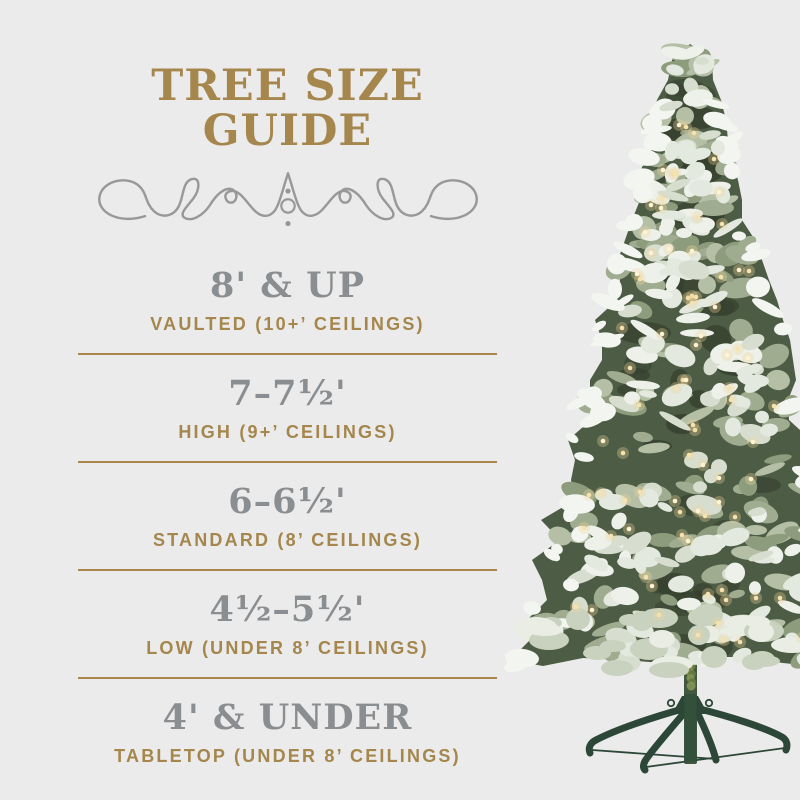  What do you see at coordinates (287, 756) in the screenshot?
I see `ceiling-label: TABLETOP (UNDER 8’ CEILINGS)` at bounding box center [287, 756].